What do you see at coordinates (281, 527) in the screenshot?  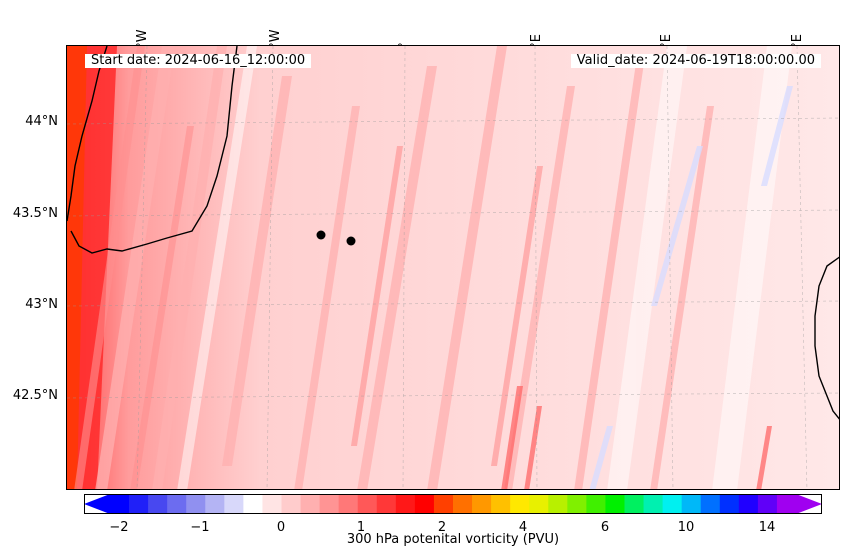 I see `colorbar-tick-label: 0` at bounding box center [281, 527].